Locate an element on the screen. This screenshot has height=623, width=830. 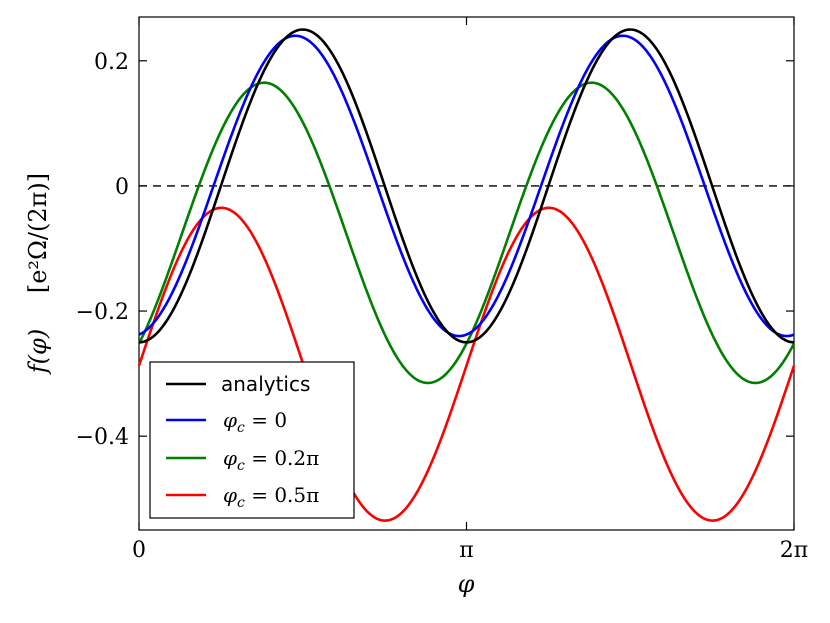
x-tick-label: 2π is located at coordinates (794, 550).